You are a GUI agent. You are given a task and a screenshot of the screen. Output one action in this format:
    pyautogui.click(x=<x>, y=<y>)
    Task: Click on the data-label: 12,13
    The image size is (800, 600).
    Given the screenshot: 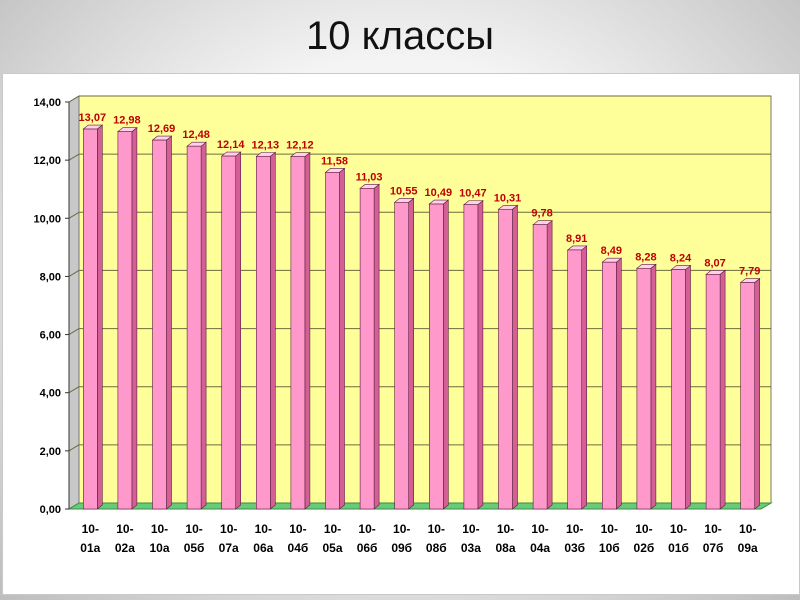 What is the action you would take?
    pyautogui.click(x=266, y=145)
    